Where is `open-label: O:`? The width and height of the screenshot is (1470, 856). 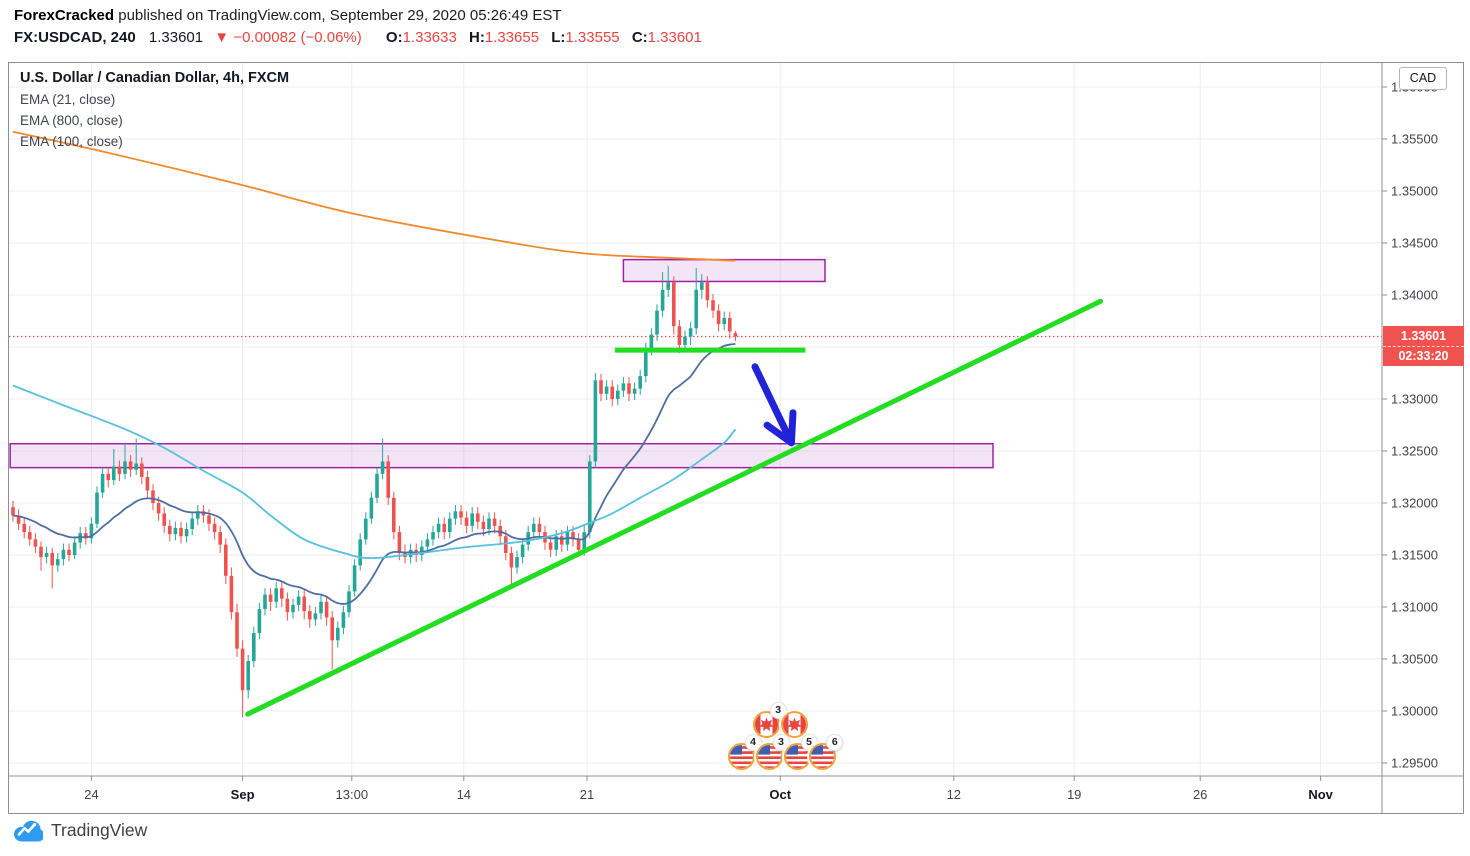
open-label: O: is located at coordinates (394, 37).